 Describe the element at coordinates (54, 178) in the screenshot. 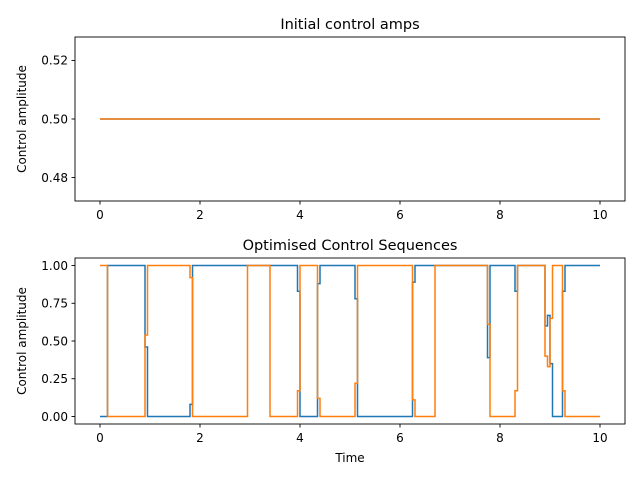

I see `y-tick-label: 0.48` at that location.